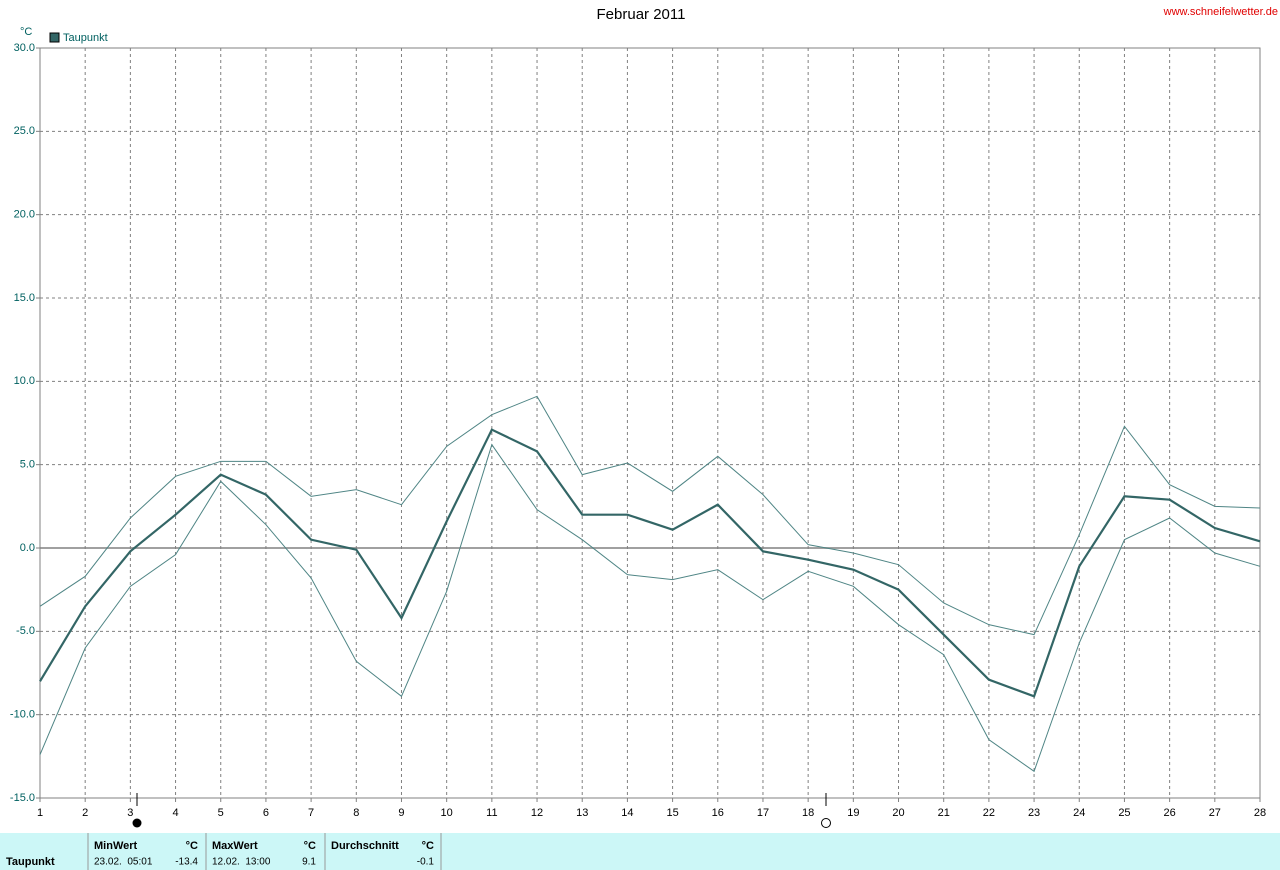  Describe the element at coordinates (1170, 813) in the screenshot. I see `x-tick-label: 26` at that location.